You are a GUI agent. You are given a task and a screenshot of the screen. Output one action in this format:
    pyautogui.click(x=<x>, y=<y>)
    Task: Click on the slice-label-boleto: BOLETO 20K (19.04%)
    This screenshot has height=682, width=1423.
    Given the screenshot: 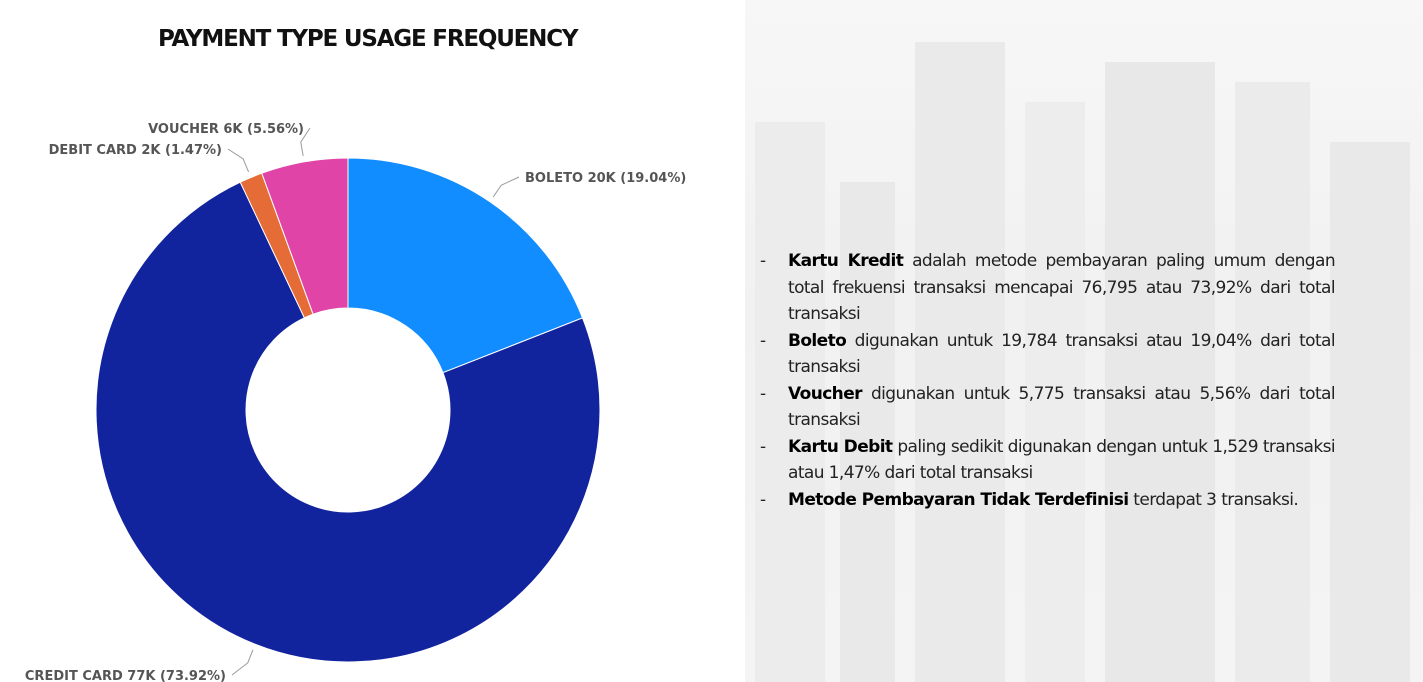 What is the action you would take?
    pyautogui.click(x=605, y=178)
    